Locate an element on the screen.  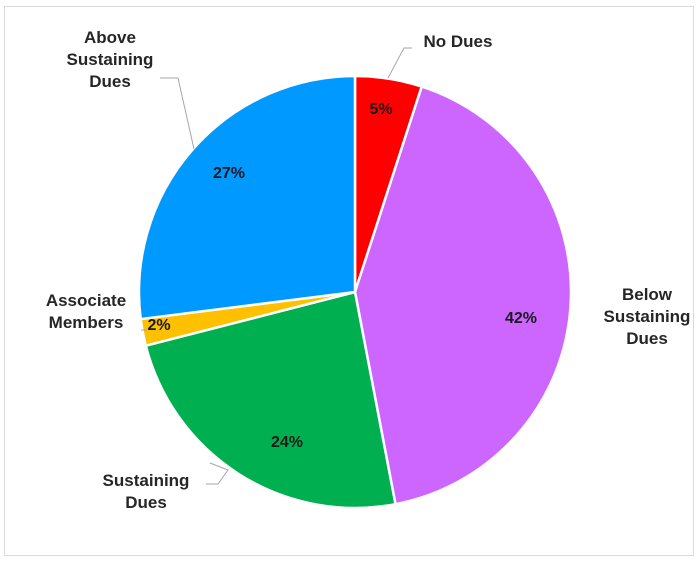
data-label-below-sustaining-dues: 42% is located at coordinates (521, 318).